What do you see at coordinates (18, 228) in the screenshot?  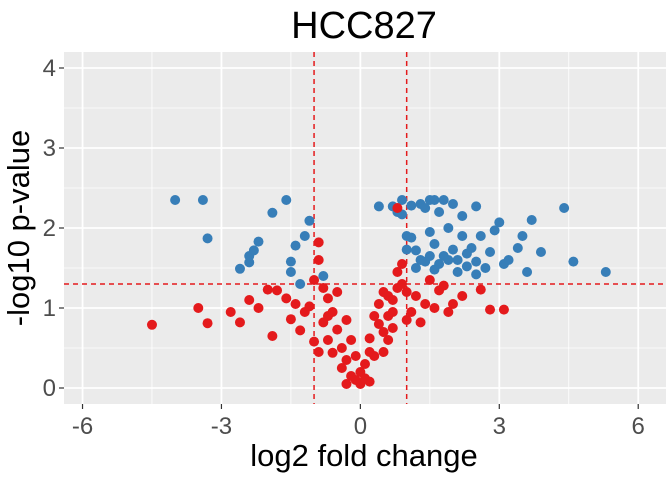 I see `y-axis-label: -log10 p-value` at bounding box center [18, 228].